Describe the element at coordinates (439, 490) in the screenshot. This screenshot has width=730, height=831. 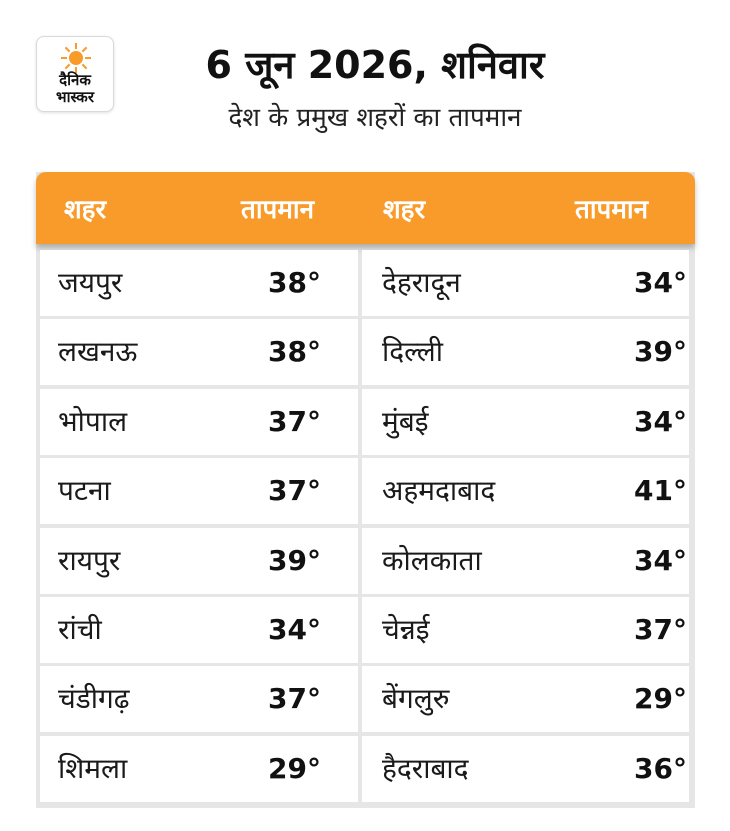
I see `city-name: अहमदाबाद` at that location.